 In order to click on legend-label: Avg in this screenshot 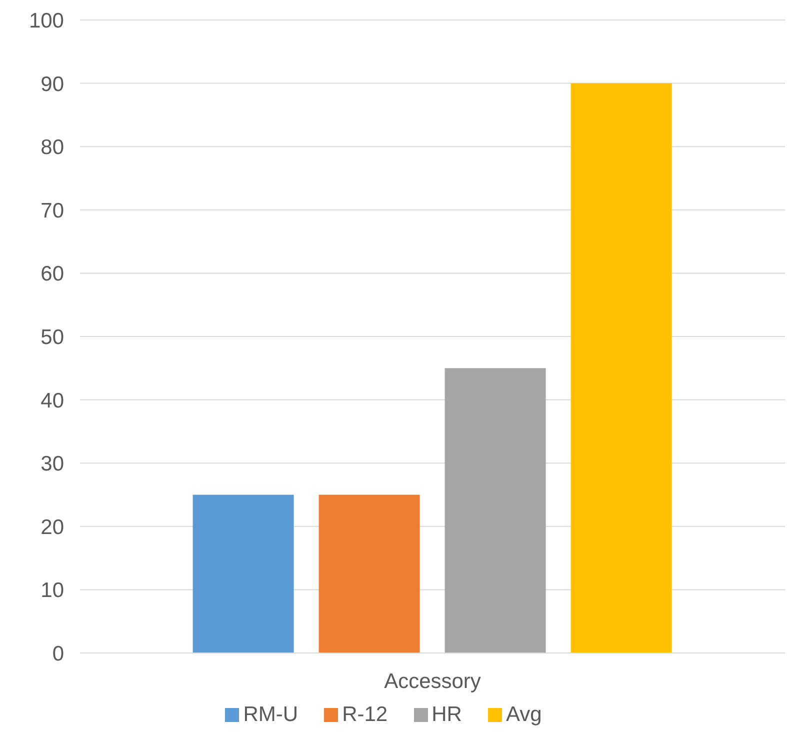, I will do `click(524, 714)`.